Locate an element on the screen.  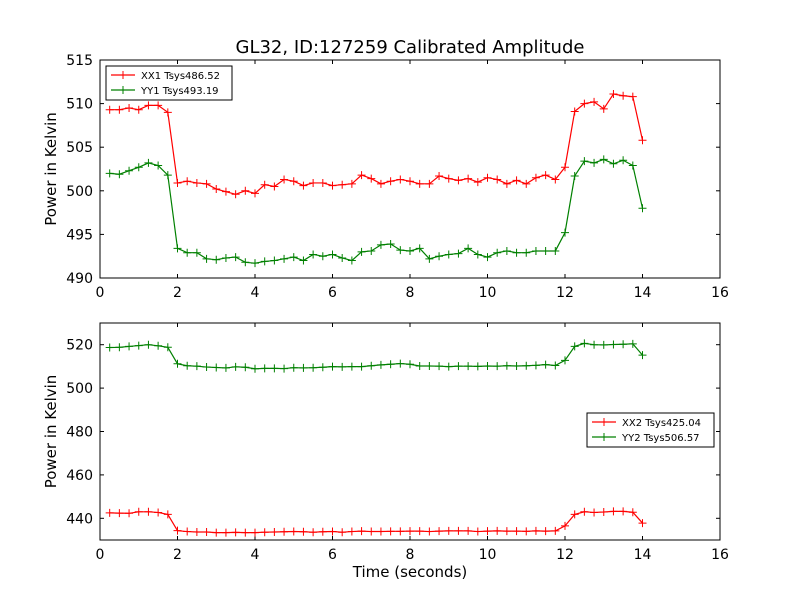
y-tick-label: 510 is located at coordinates (79, 105).